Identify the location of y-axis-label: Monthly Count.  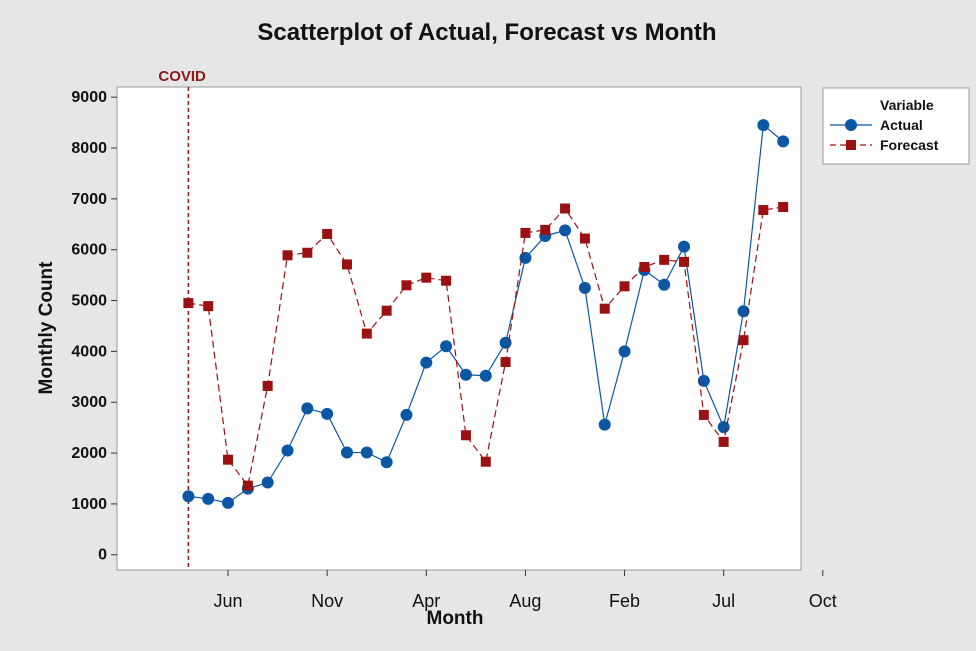
(46, 328).